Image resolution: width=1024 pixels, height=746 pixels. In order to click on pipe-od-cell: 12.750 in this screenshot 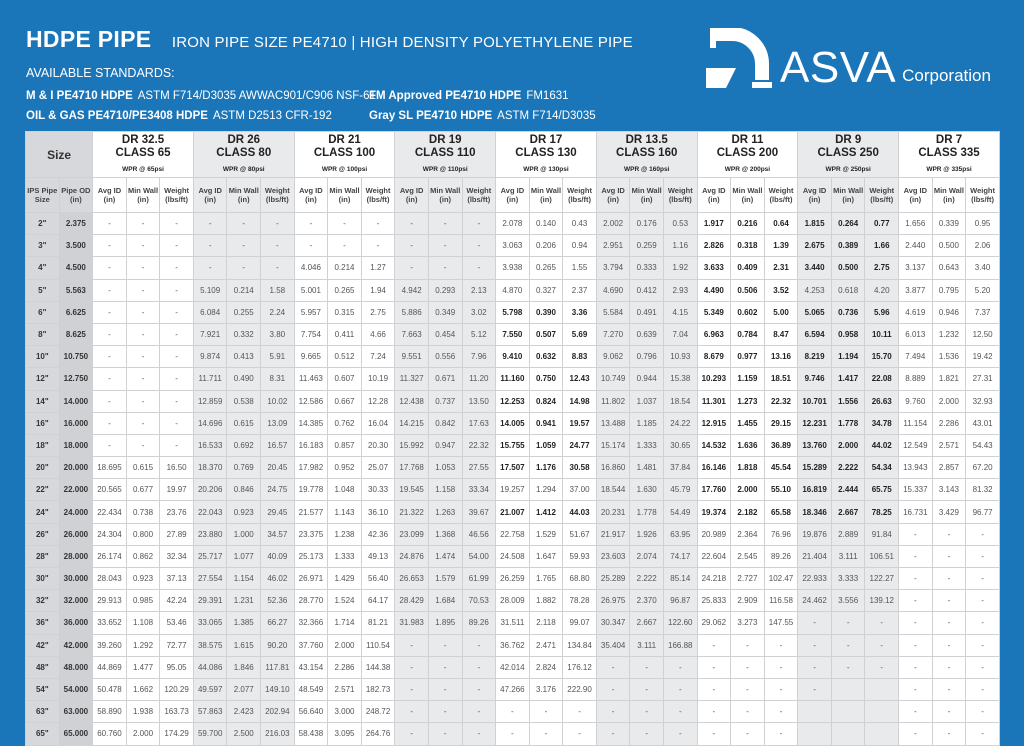, I will do `click(76, 379)`.